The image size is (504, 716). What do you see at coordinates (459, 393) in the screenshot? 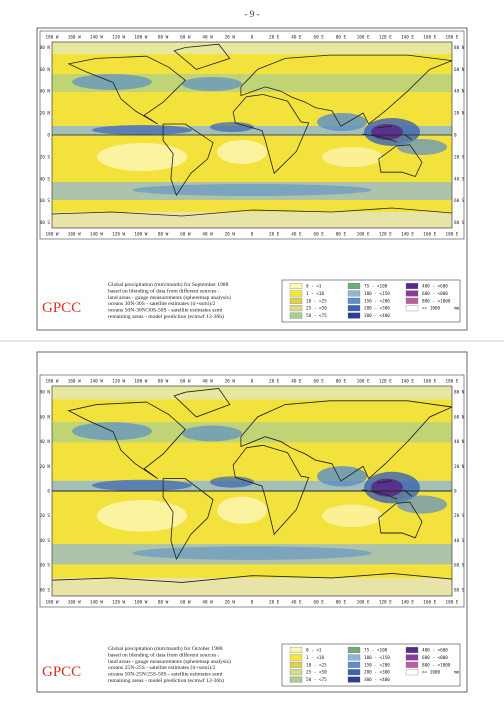
I see `latitude-label: 80 N` at bounding box center [459, 393].